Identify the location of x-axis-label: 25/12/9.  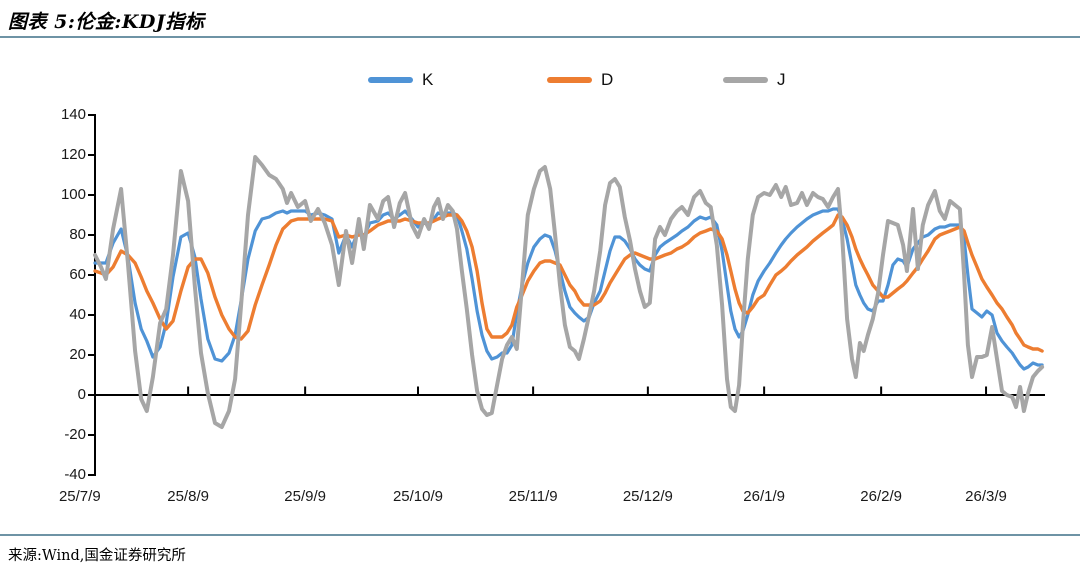
(647, 496).